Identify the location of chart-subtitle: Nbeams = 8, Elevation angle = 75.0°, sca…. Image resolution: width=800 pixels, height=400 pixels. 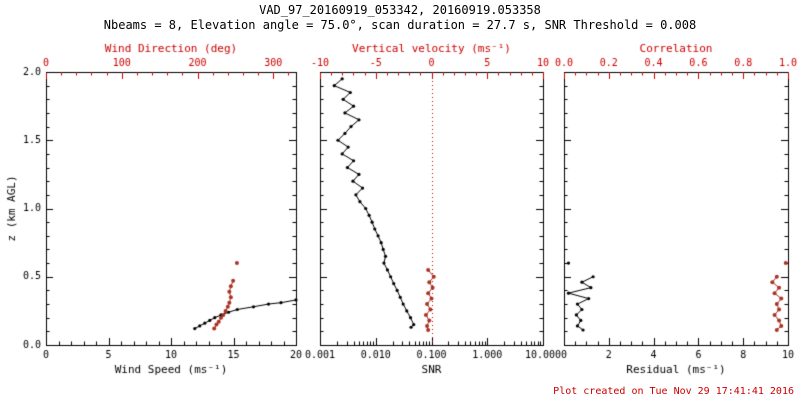
(400, 25).